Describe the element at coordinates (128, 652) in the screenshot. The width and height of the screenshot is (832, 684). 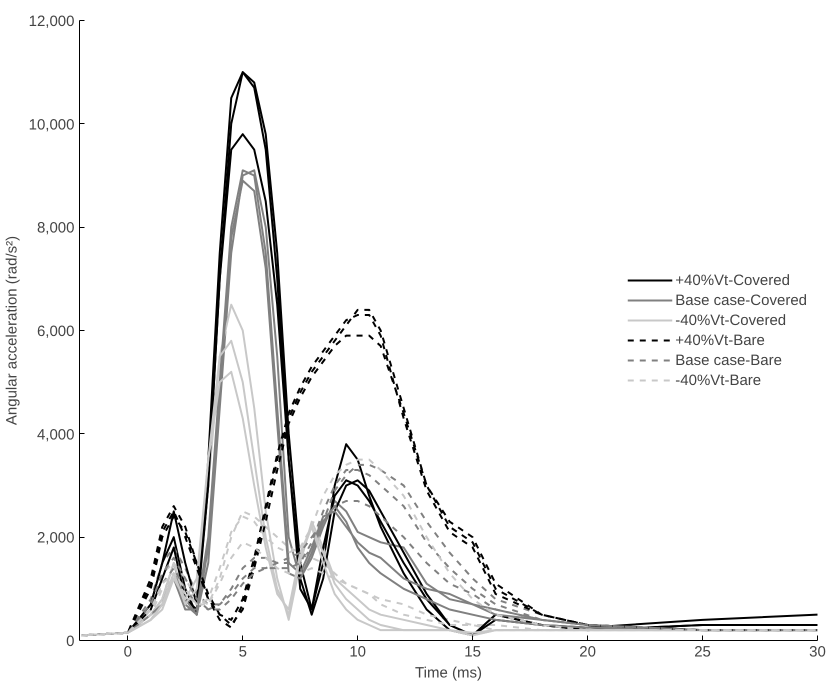
I see `x-tick-label: 0` at that location.